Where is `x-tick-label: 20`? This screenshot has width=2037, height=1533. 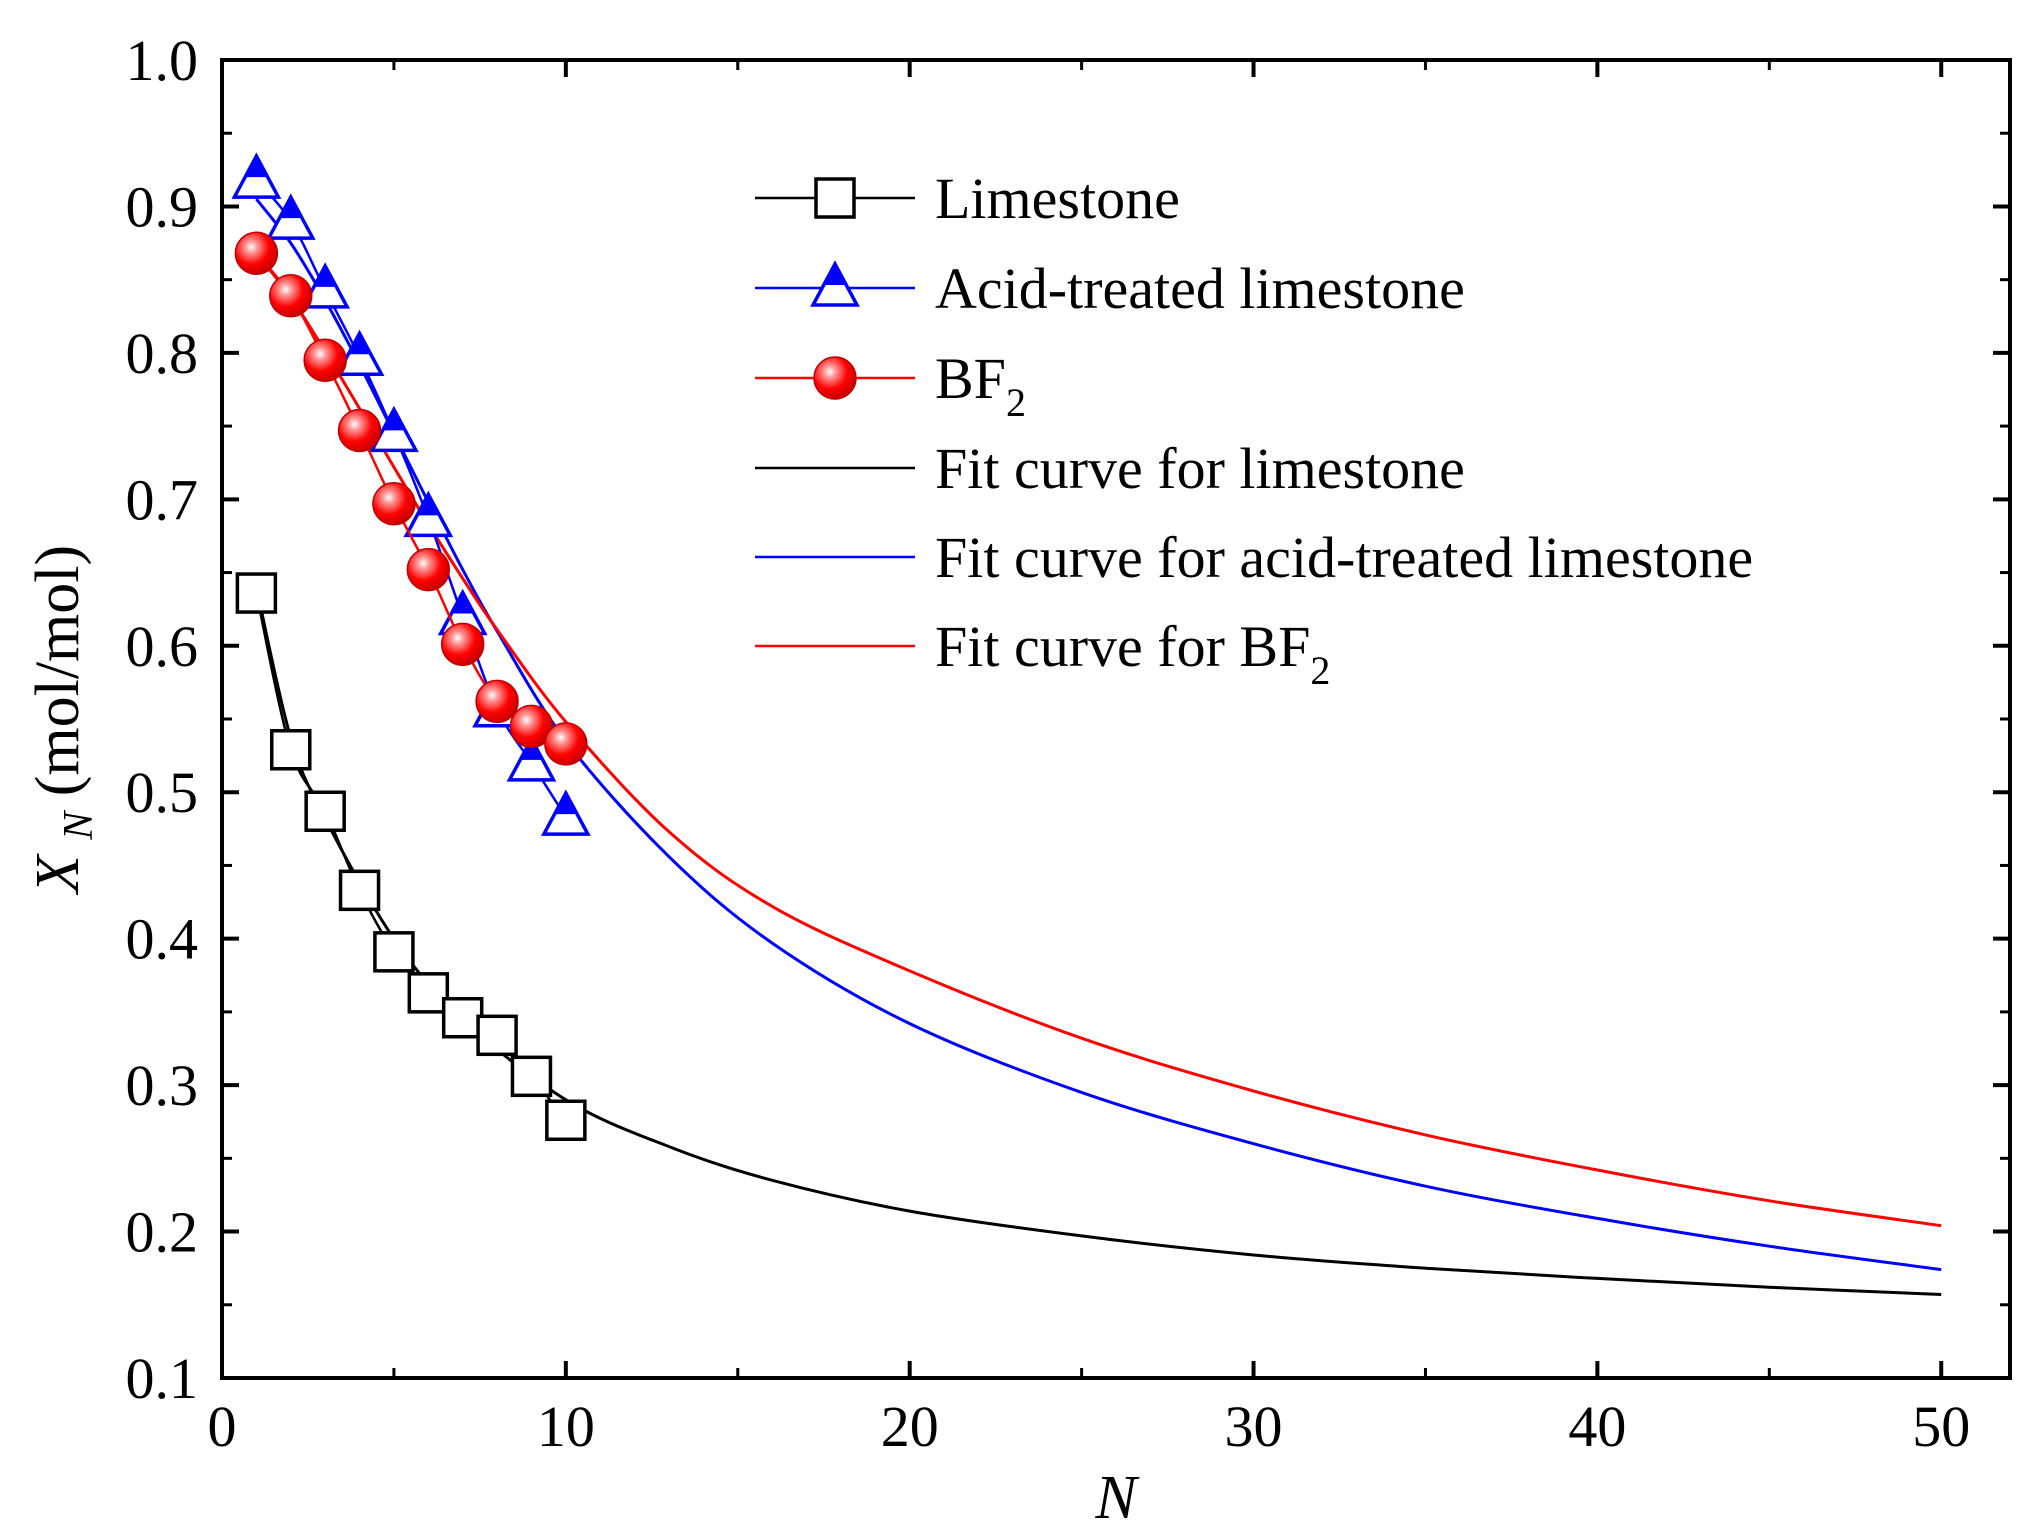
x-tick-label: 20 is located at coordinates (910, 1426).